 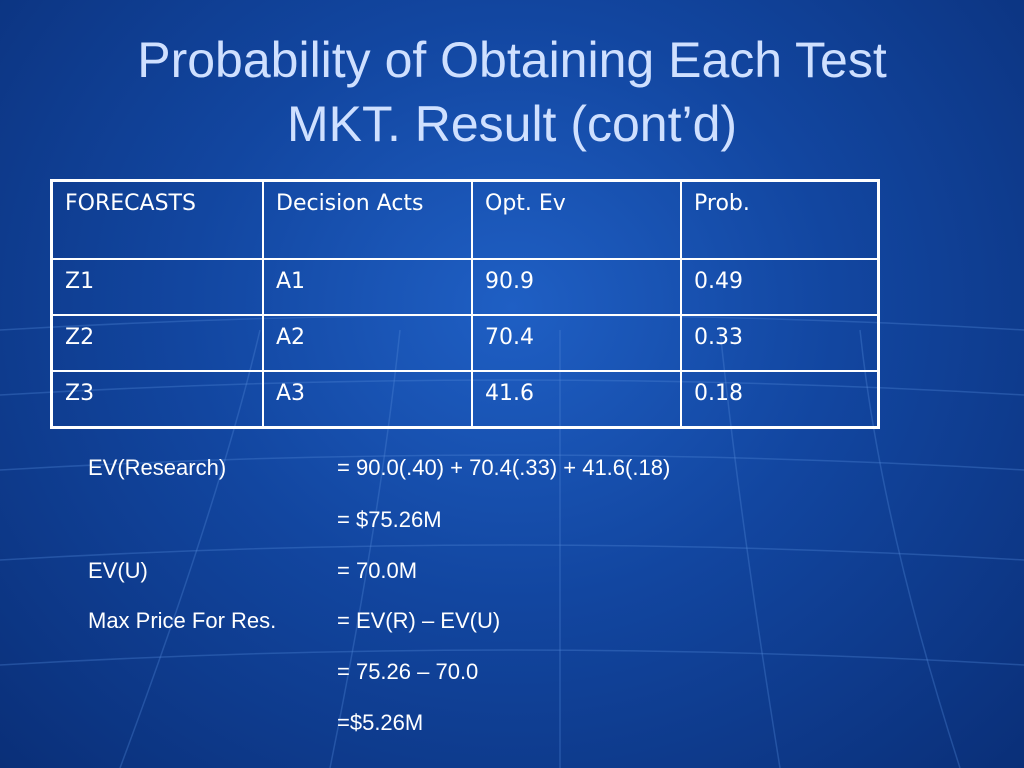 What do you see at coordinates (576, 219) in the screenshot?
I see `header-opt-ev: Opt. Ev` at bounding box center [576, 219].